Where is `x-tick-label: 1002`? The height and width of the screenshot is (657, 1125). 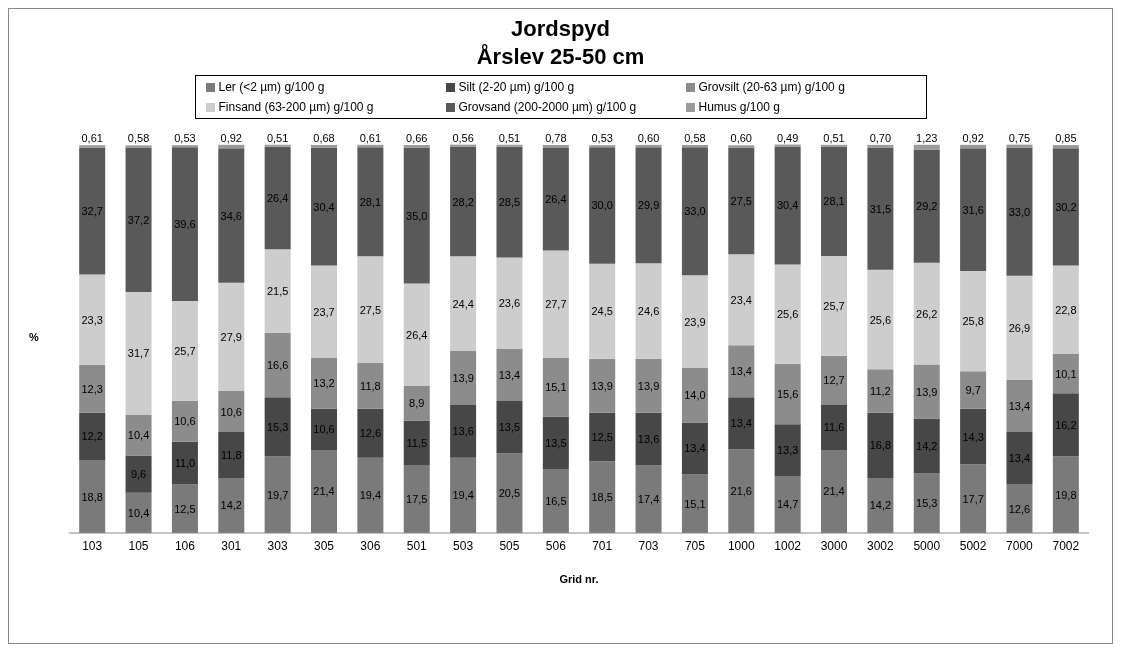
x-tick-label: 1002 is located at coordinates (788, 545).